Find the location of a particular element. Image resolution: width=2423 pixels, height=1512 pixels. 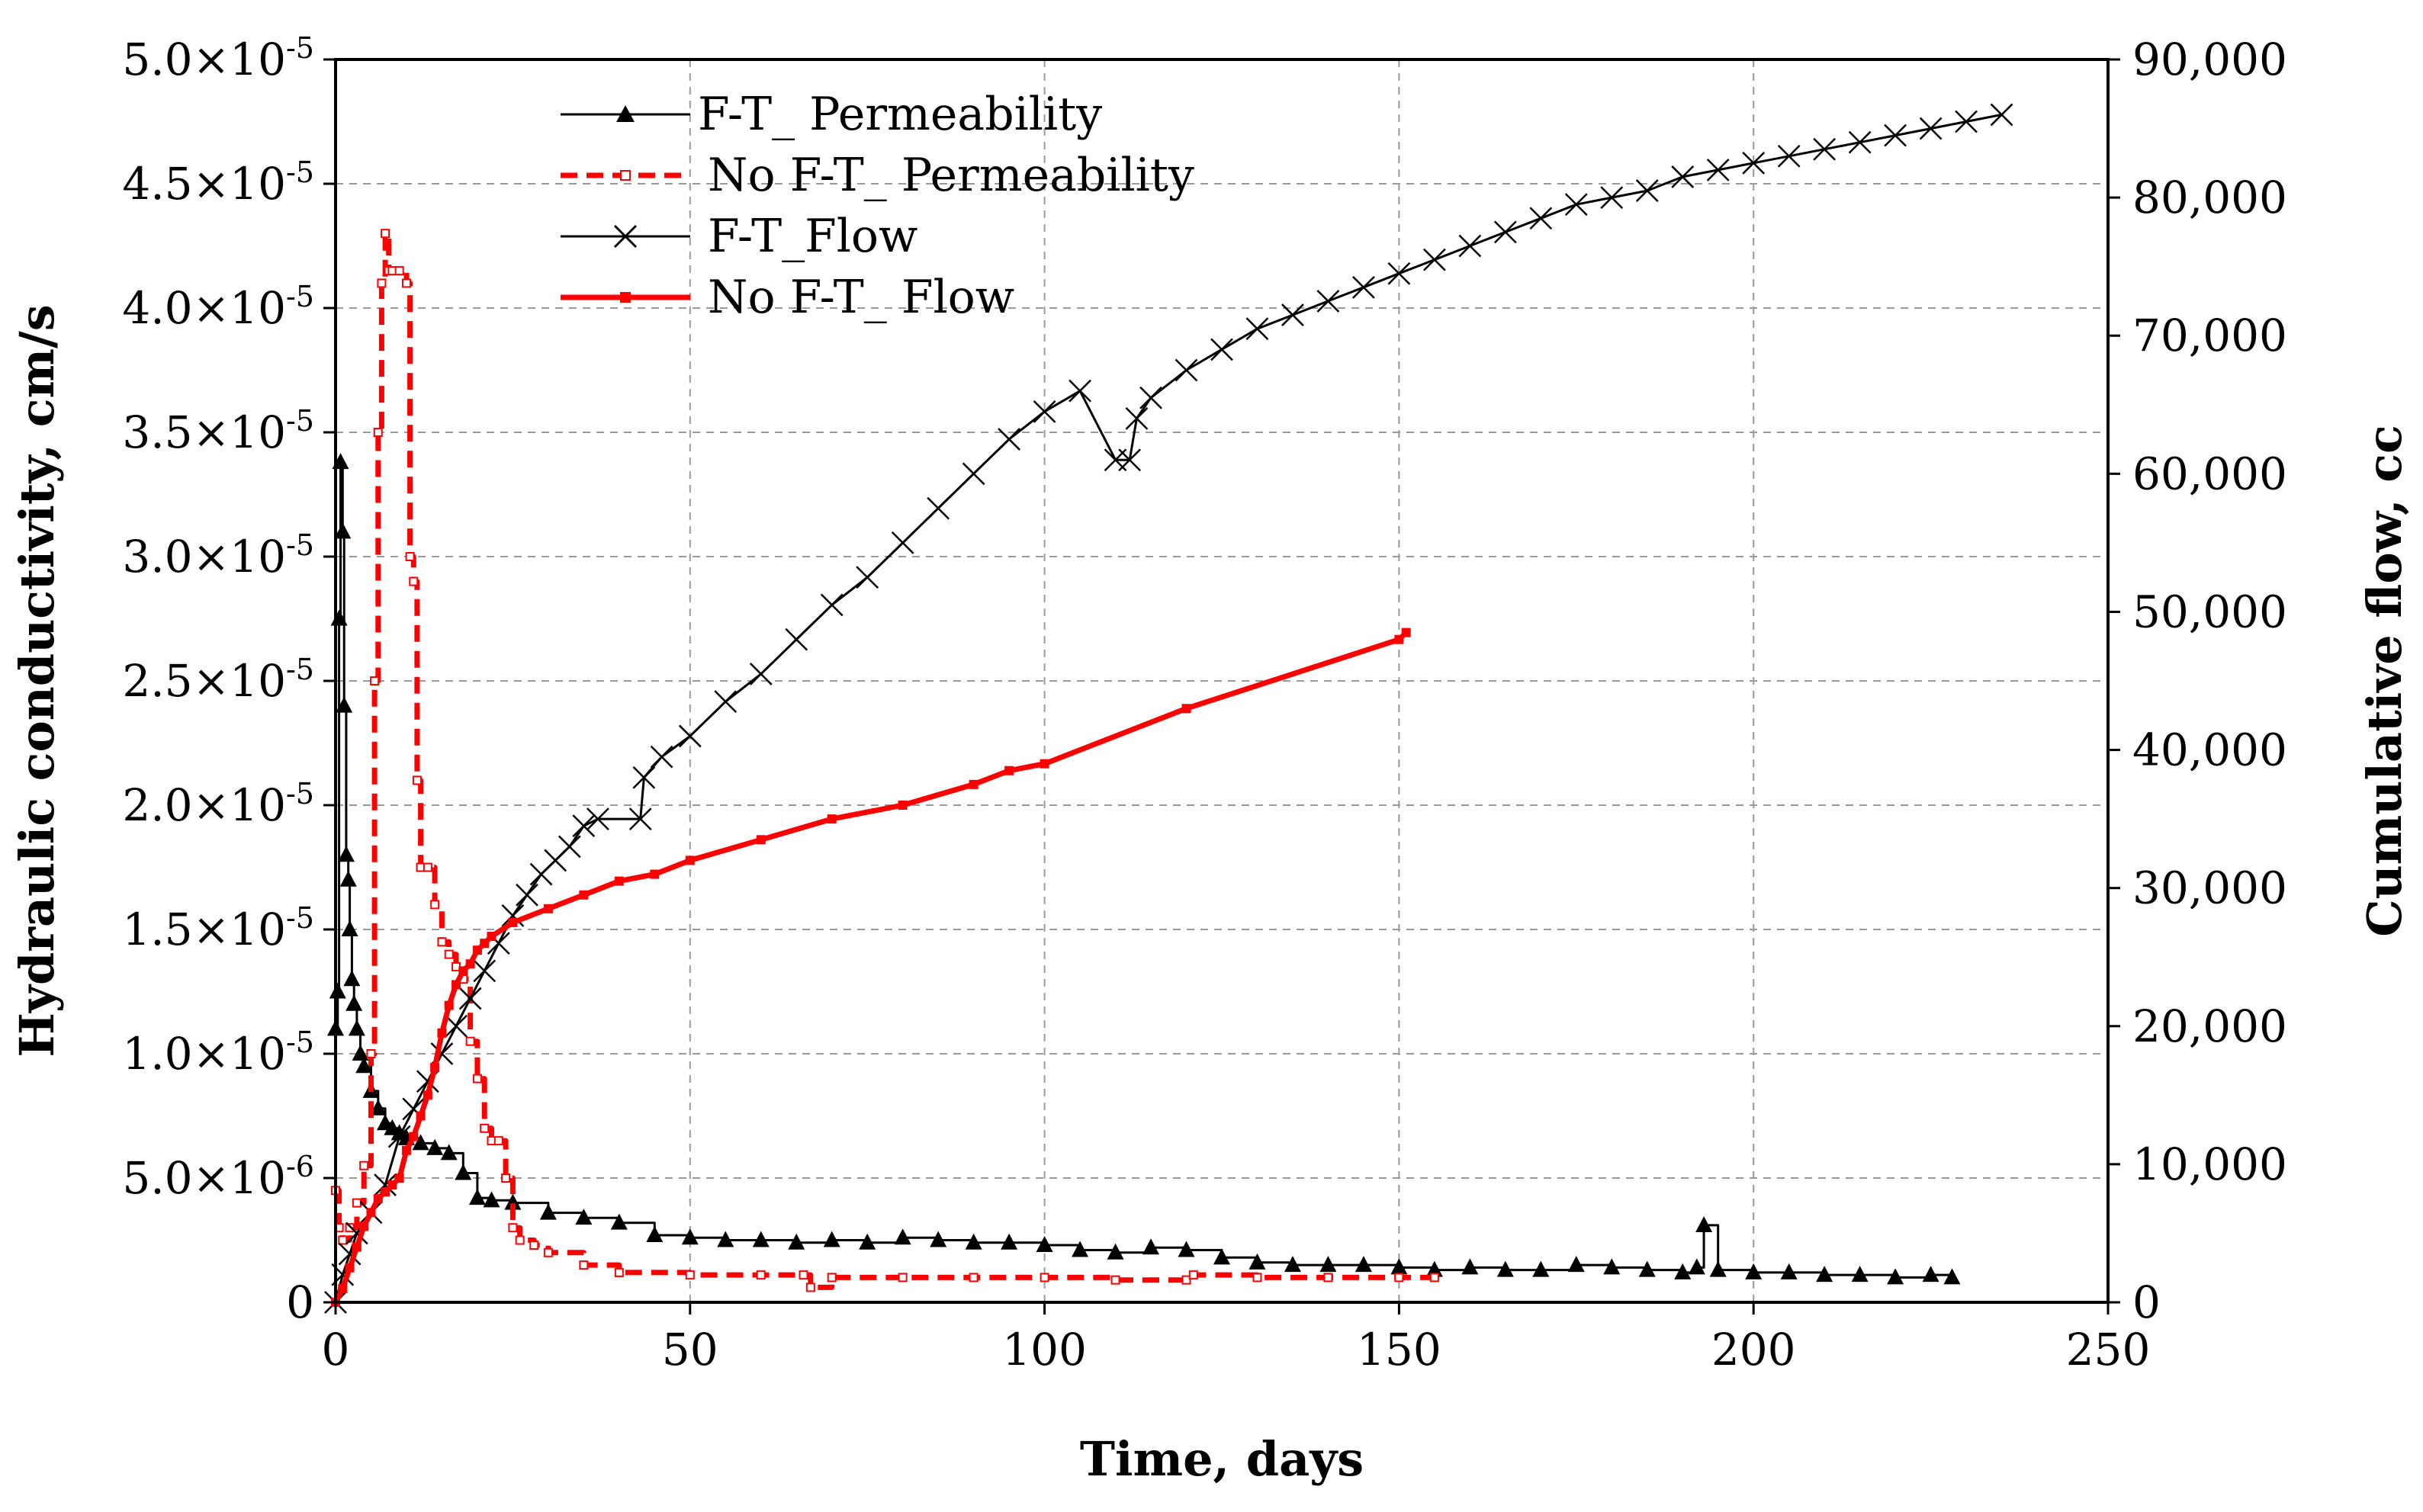

legend-square-marker is located at coordinates (625, 297).